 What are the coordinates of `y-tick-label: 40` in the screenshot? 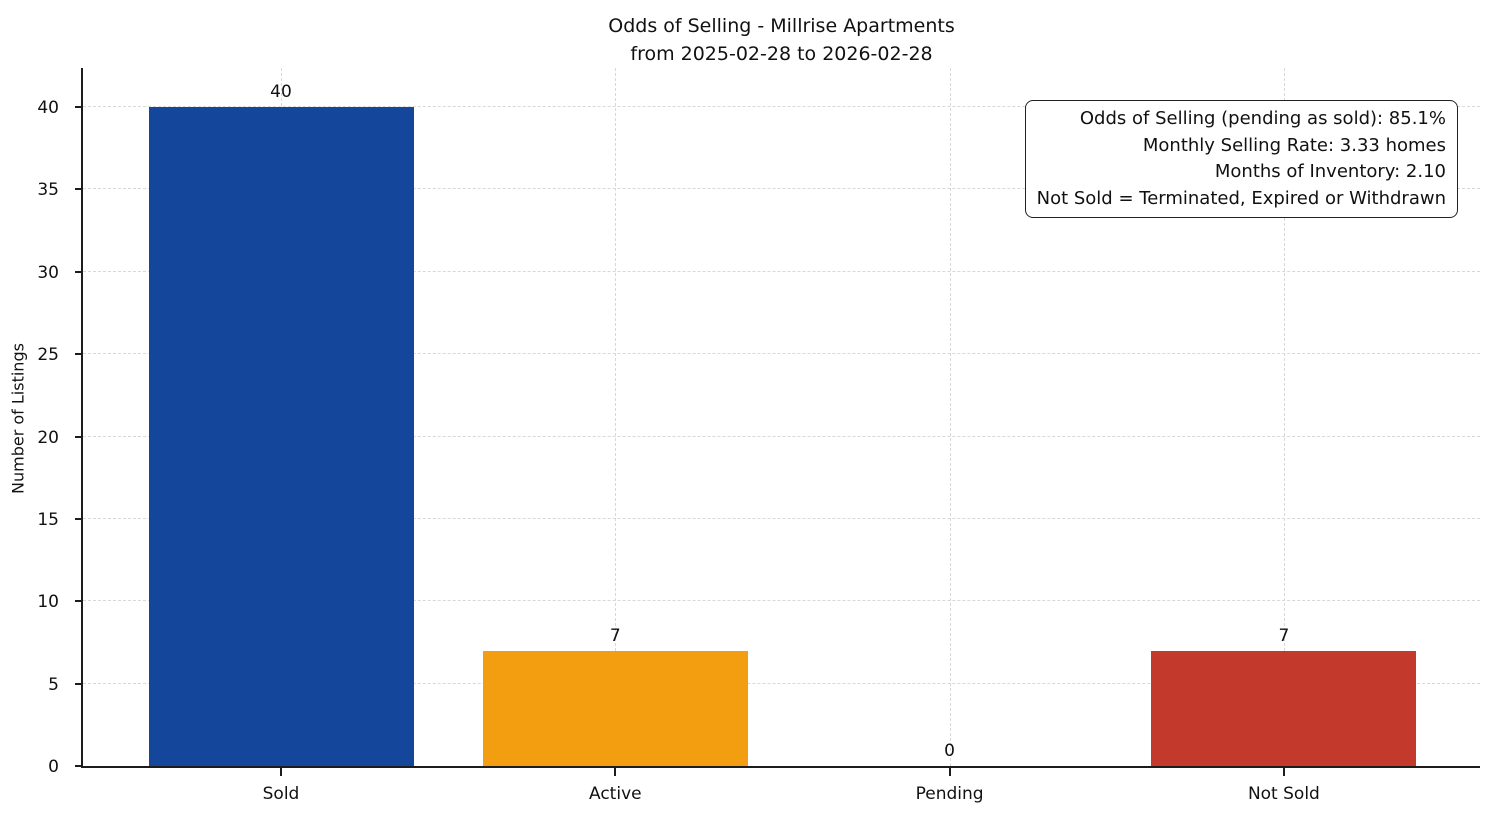 It's located at (48, 108).